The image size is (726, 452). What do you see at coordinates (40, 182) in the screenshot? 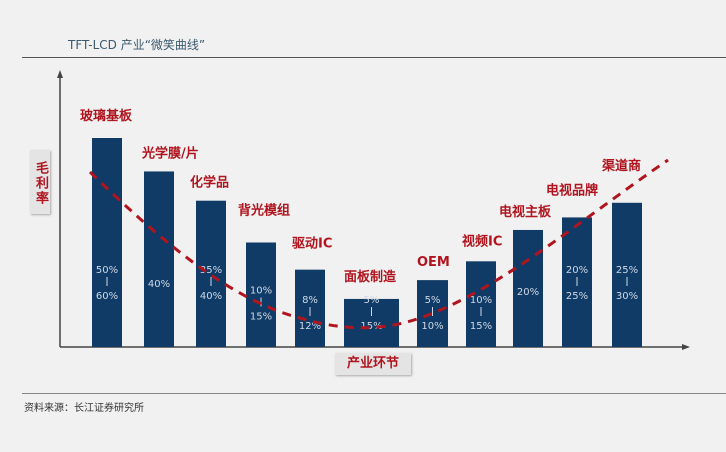
I see `y-axis-label: 毛利率` at bounding box center [40, 182].